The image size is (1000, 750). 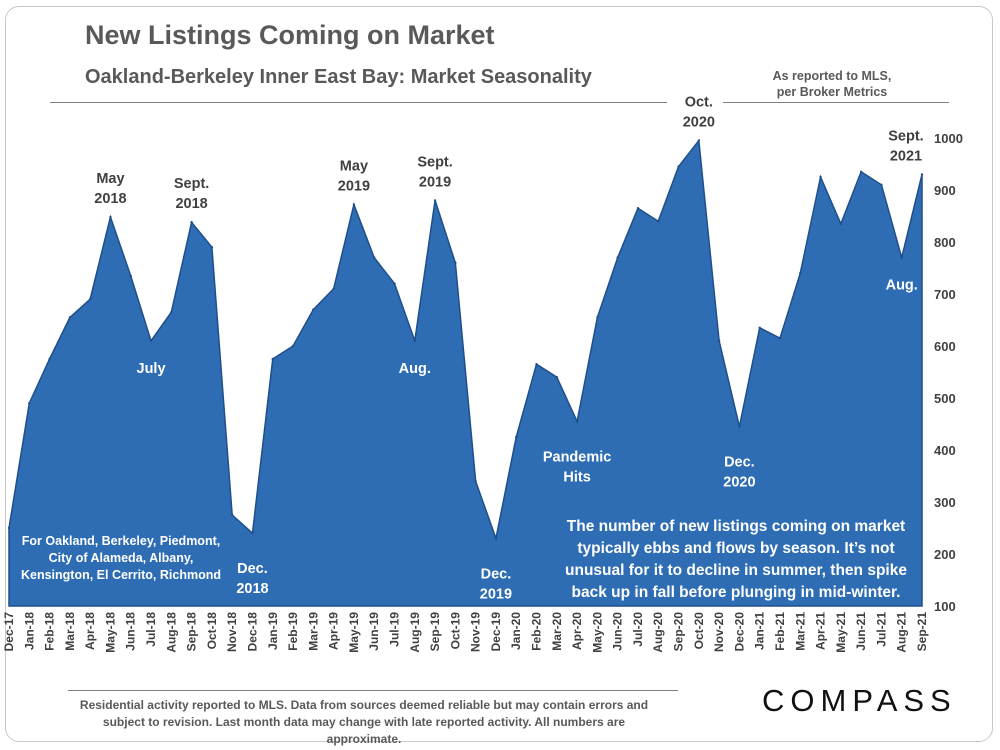 I want to click on y-tick-label-600: 600, so click(x=945, y=346).